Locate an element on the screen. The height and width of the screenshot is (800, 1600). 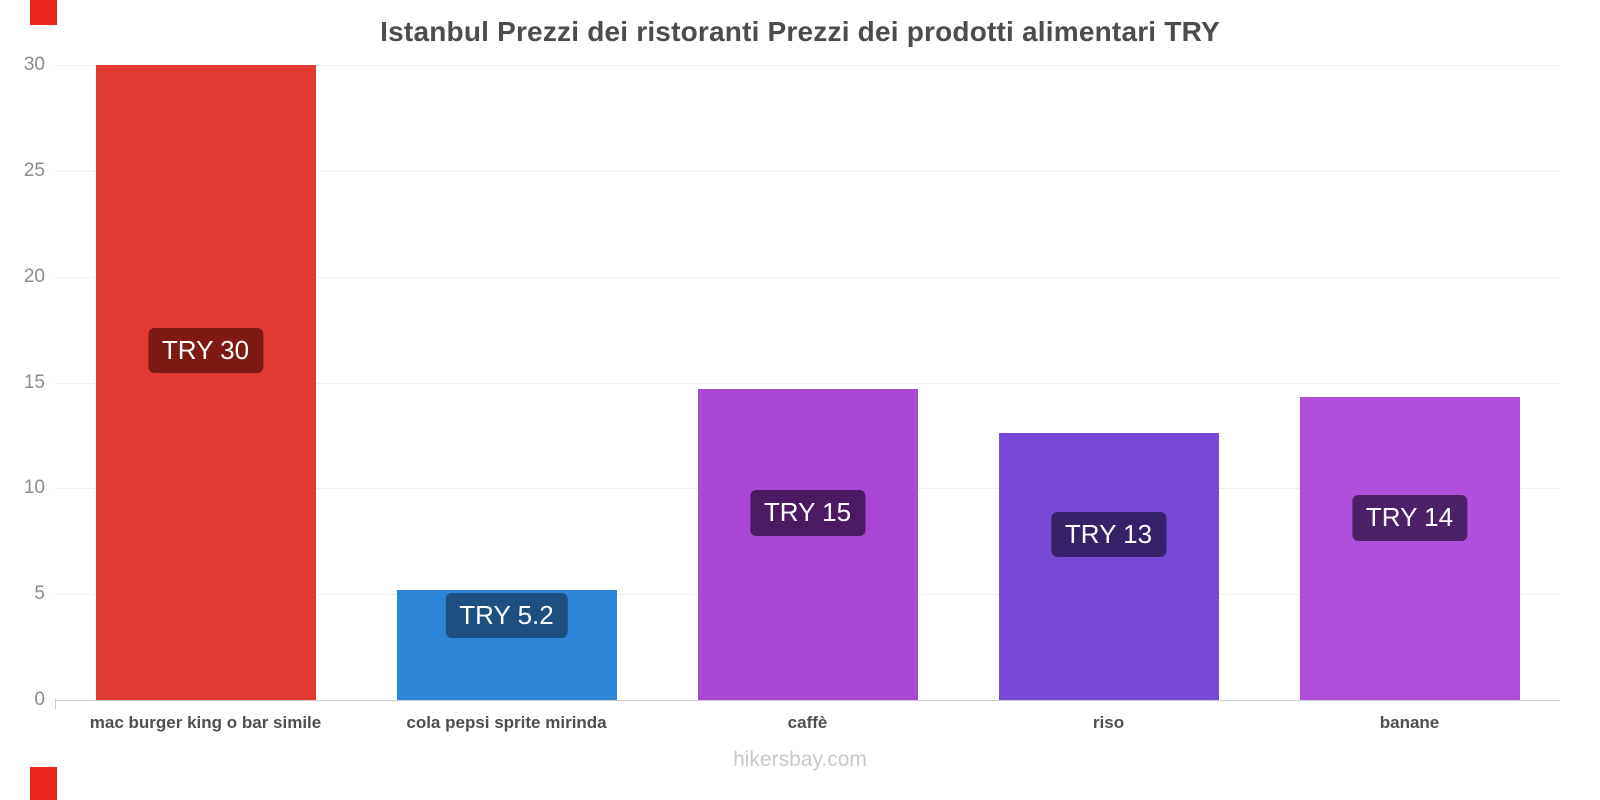
bar-5: TRY 14 is located at coordinates (1409, 548).